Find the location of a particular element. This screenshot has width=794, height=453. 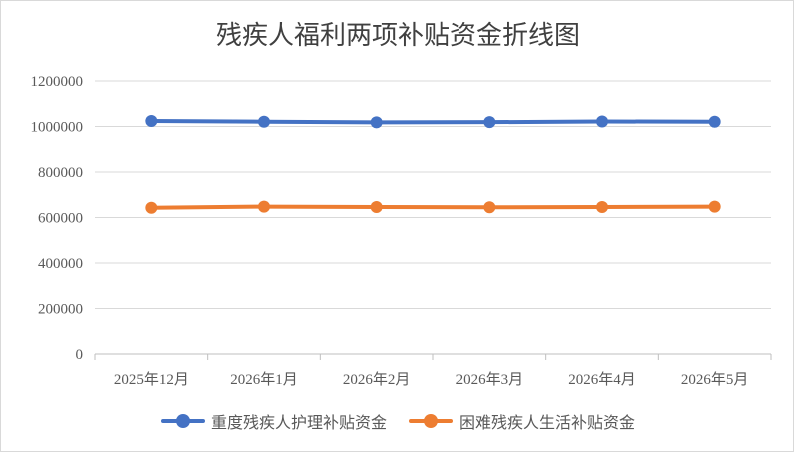

y-tick-label: 0 is located at coordinates (80, 355).